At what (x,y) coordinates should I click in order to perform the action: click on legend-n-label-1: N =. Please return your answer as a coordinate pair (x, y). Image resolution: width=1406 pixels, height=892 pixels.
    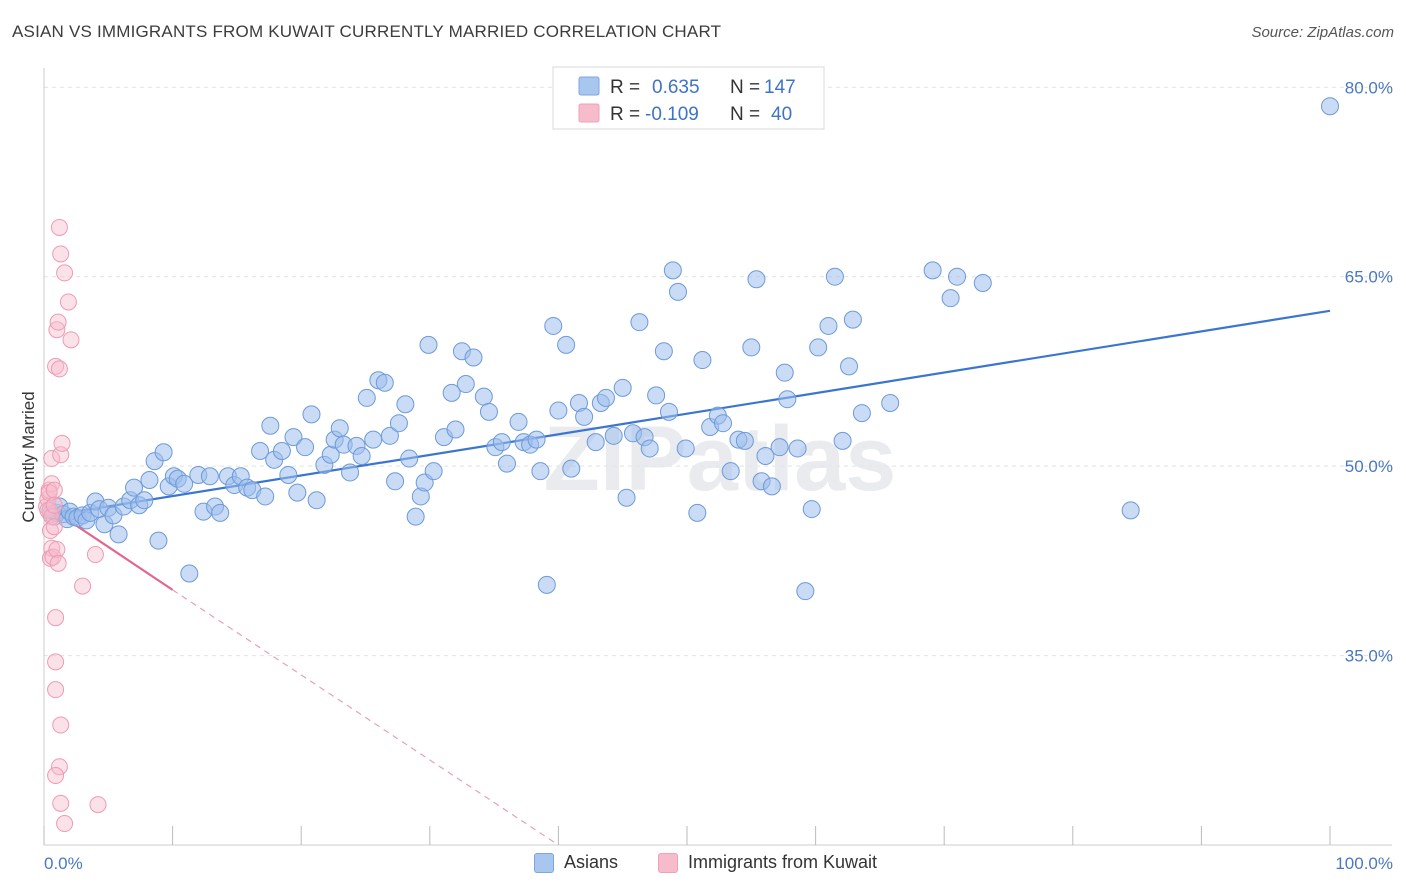
    Looking at the image, I should click on (745, 114).